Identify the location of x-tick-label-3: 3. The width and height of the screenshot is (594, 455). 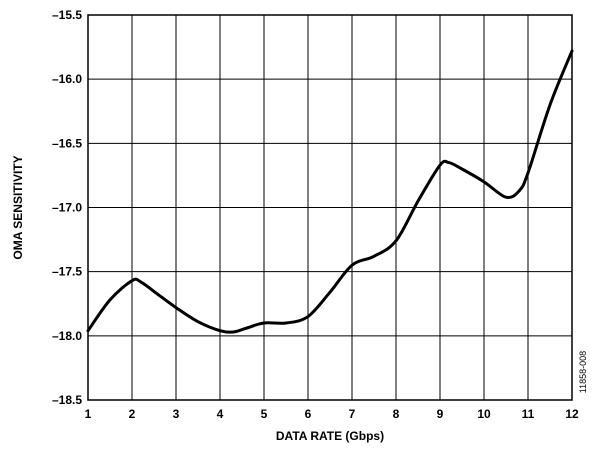
(176, 414).